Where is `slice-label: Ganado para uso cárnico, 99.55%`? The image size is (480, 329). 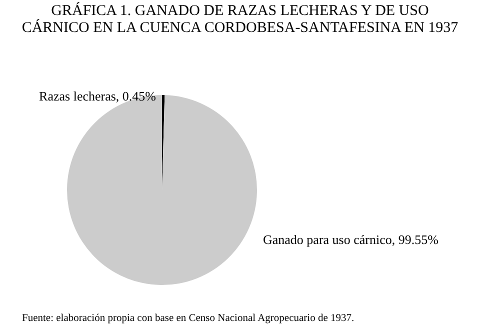
slice-label: Ganado para uso cárnico, 99.55% is located at coordinates (351, 239).